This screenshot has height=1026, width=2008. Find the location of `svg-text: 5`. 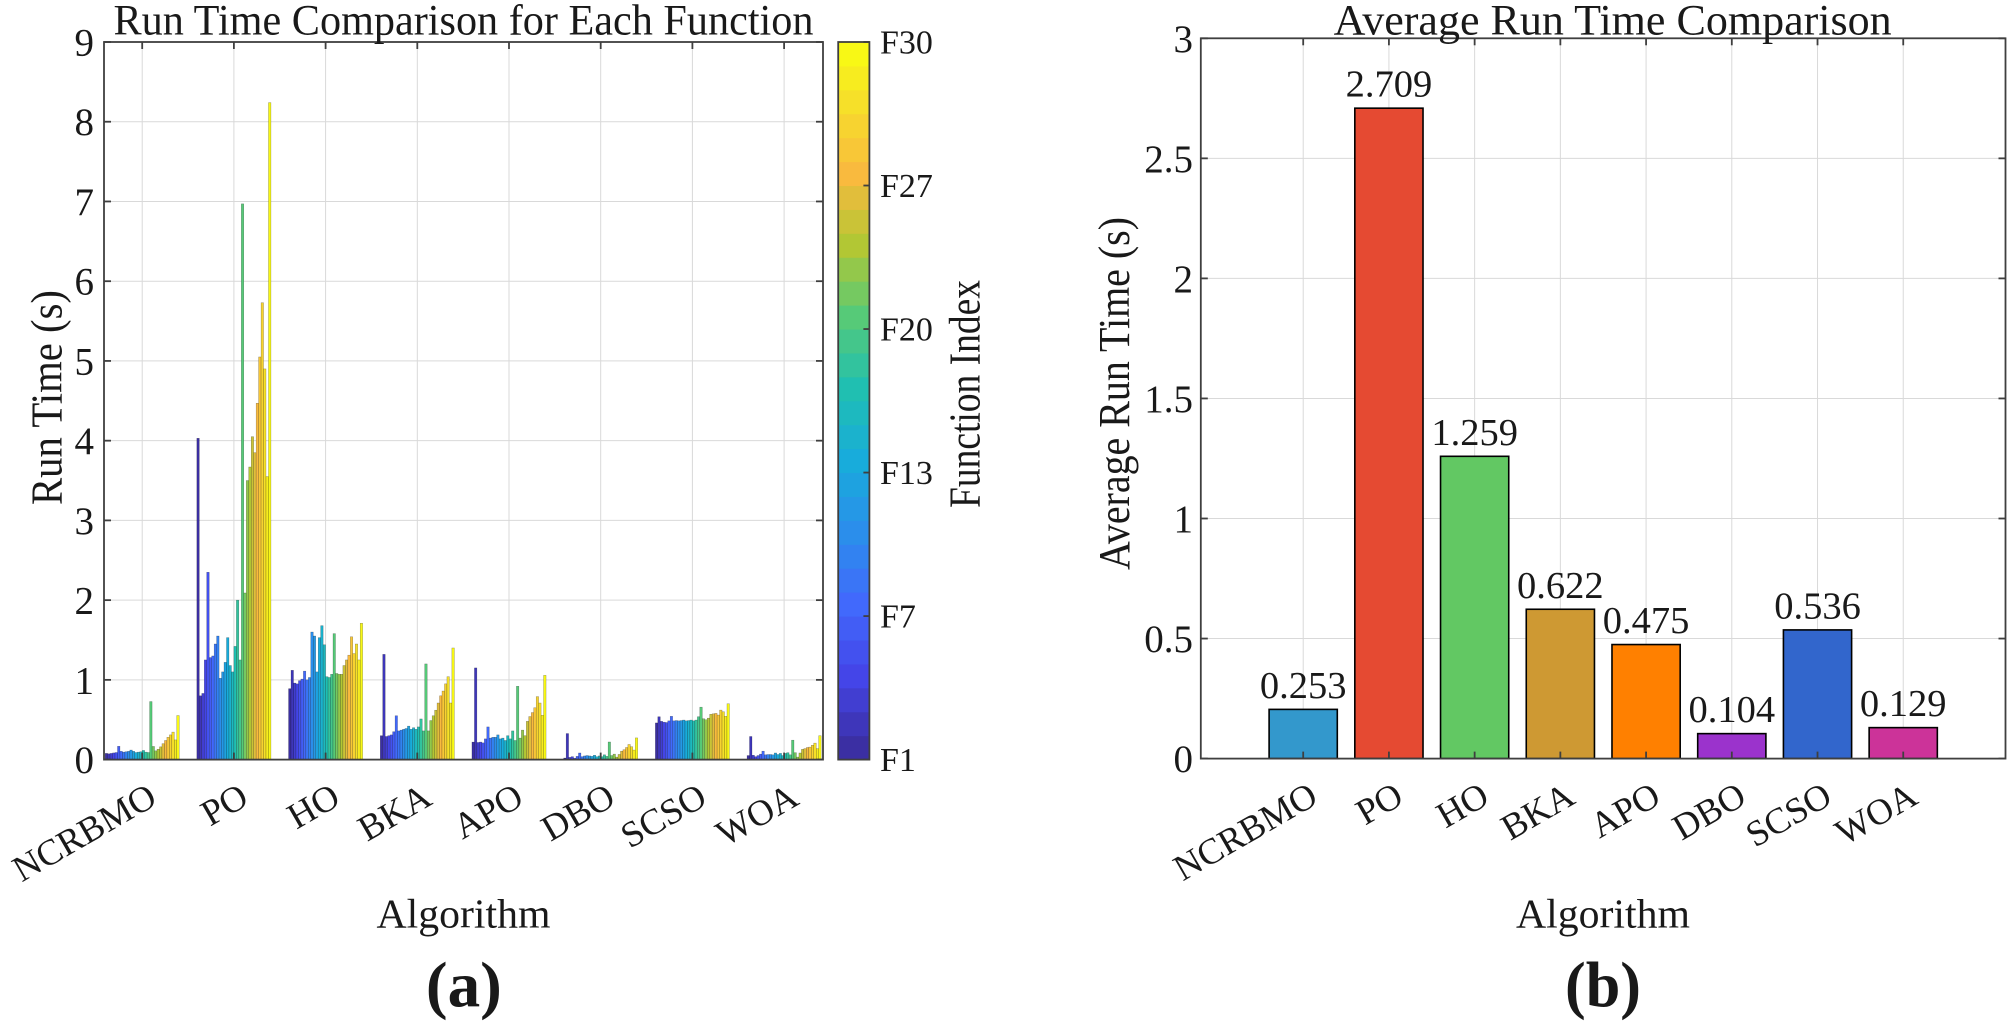

svg-text: 5 is located at coordinates (85, 361).